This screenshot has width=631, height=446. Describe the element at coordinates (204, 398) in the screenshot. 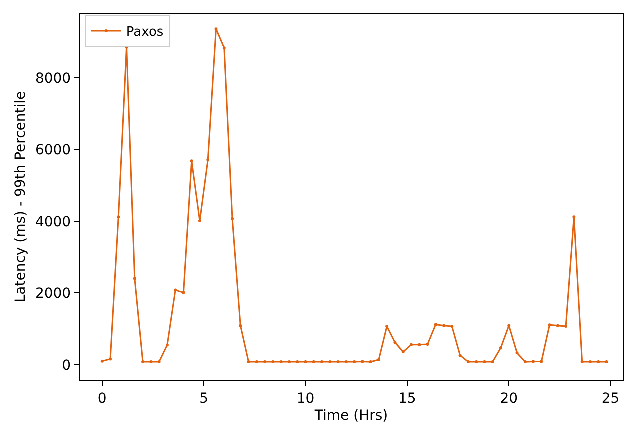

I see `x-tick-label: 5` at that location.